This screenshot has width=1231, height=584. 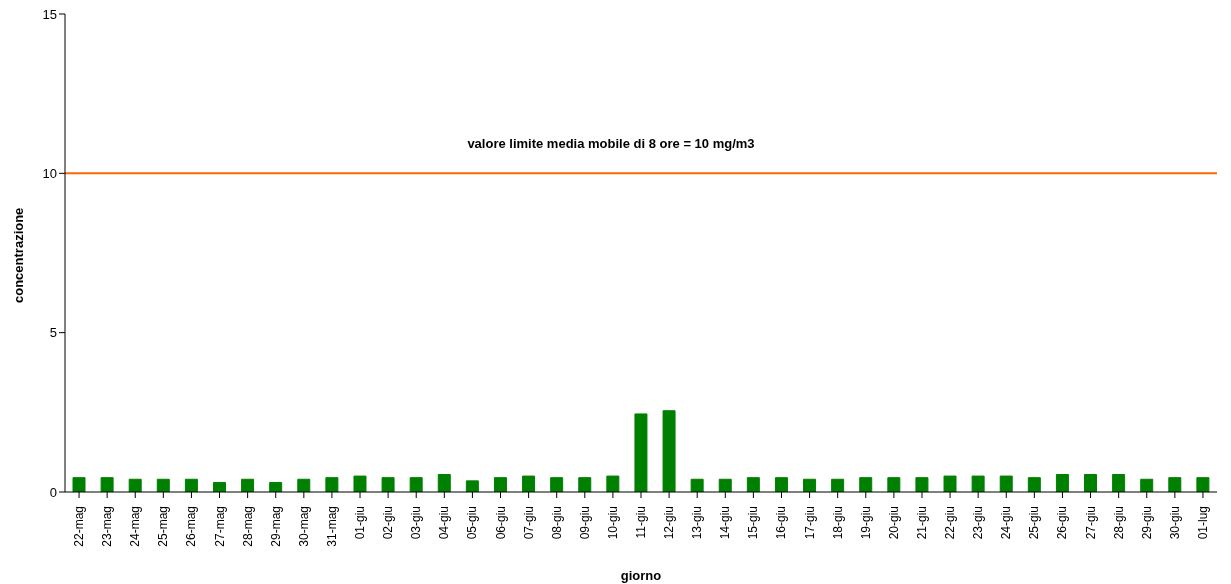 What do you see at coordinates (360, 523) in the screenshot?
I see `x-tick-label: 01-giu` at bounding box center [360, 523].